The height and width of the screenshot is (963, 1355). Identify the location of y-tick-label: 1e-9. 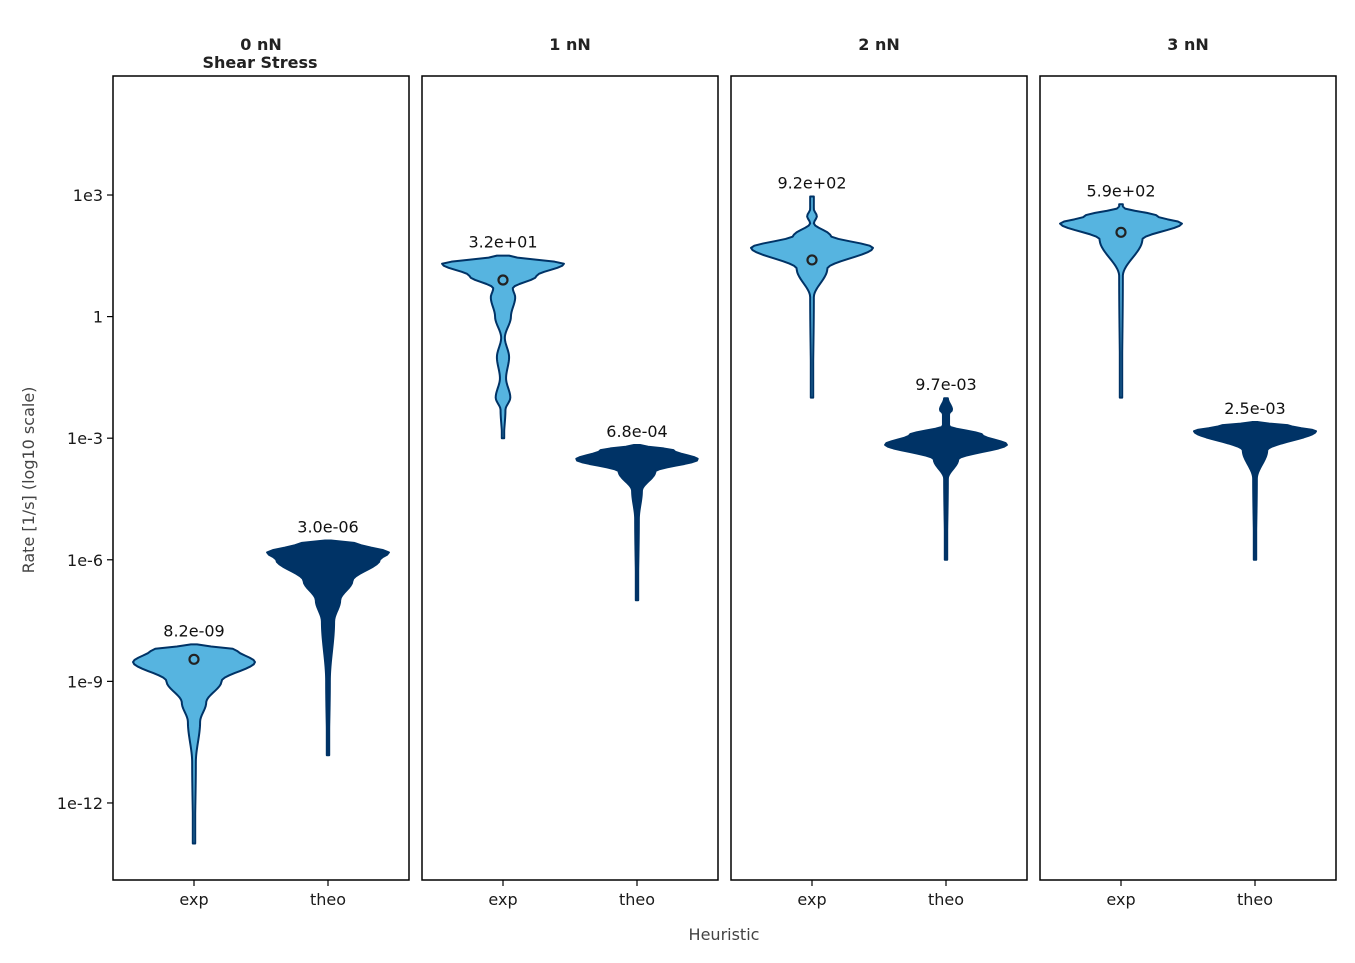
(85, 681).